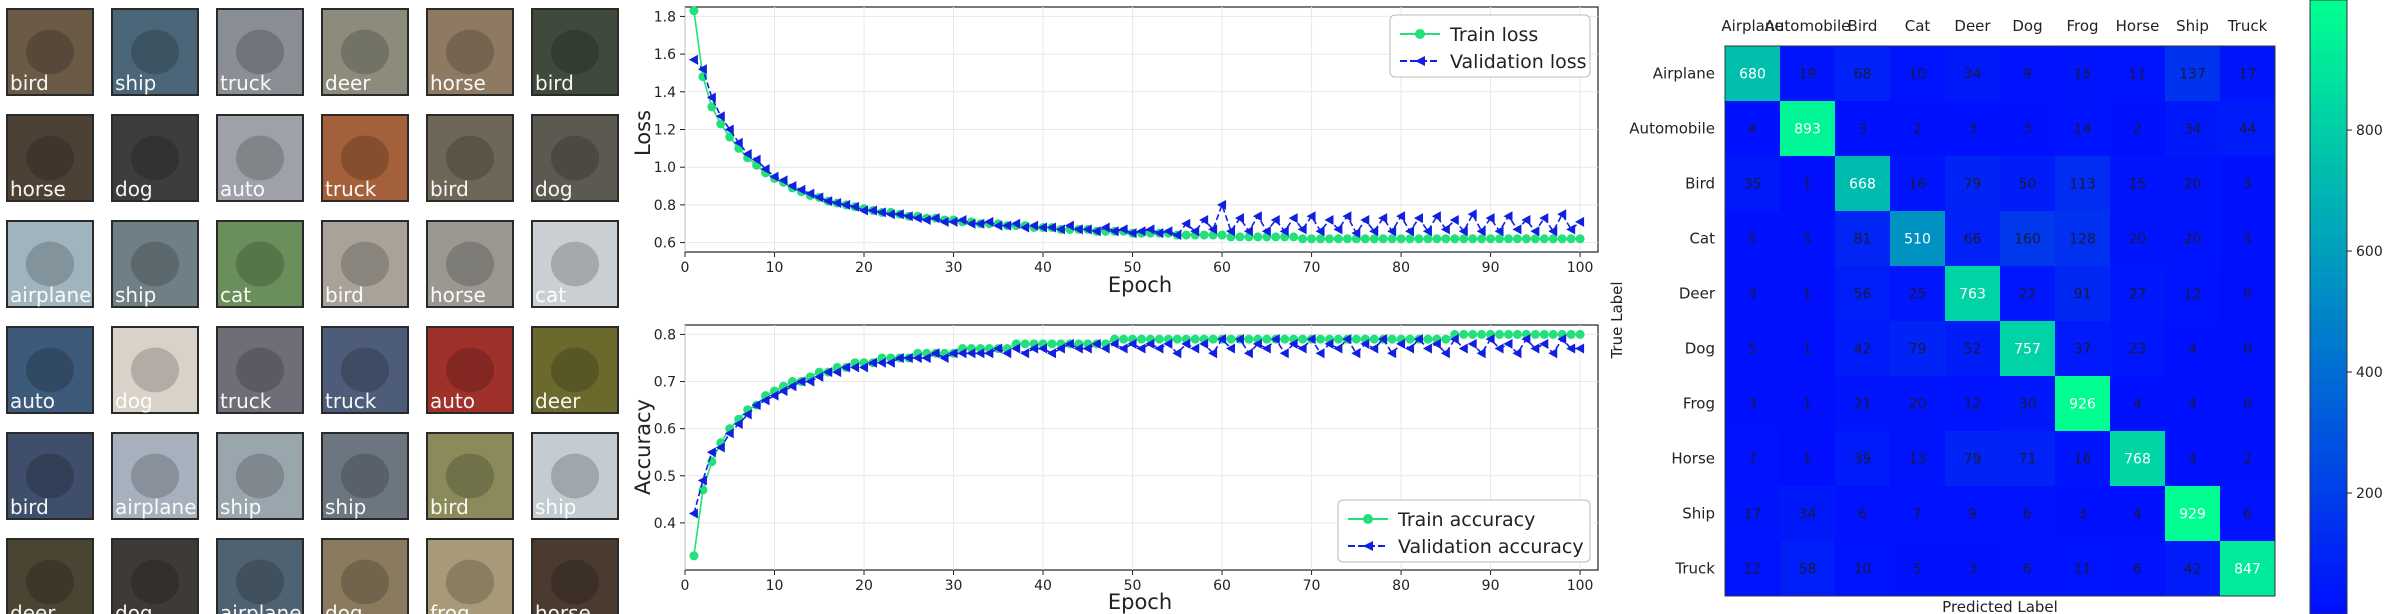 The height and width of the screenshot is (614, 2397). Describe the element at coordinates (32, 401) in the screenshot. I see `sample-label: auto` at that location.